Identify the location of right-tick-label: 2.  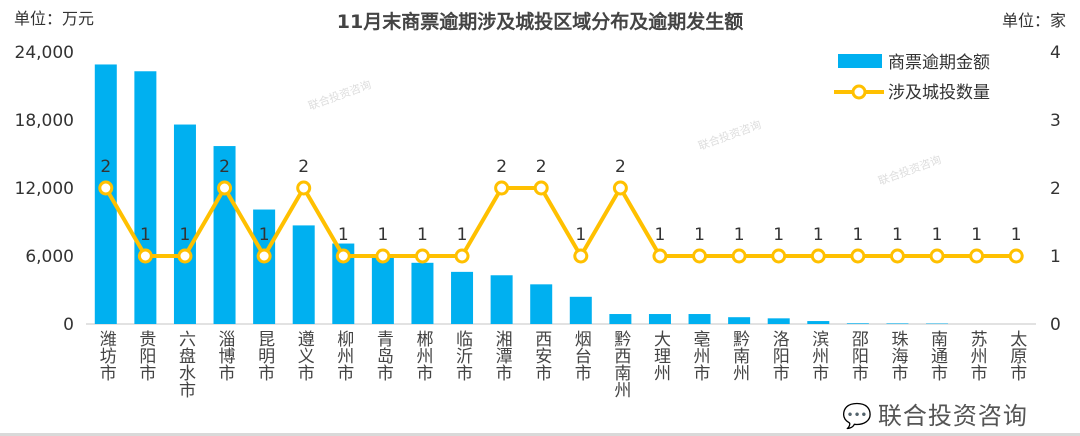
(1055, 189).